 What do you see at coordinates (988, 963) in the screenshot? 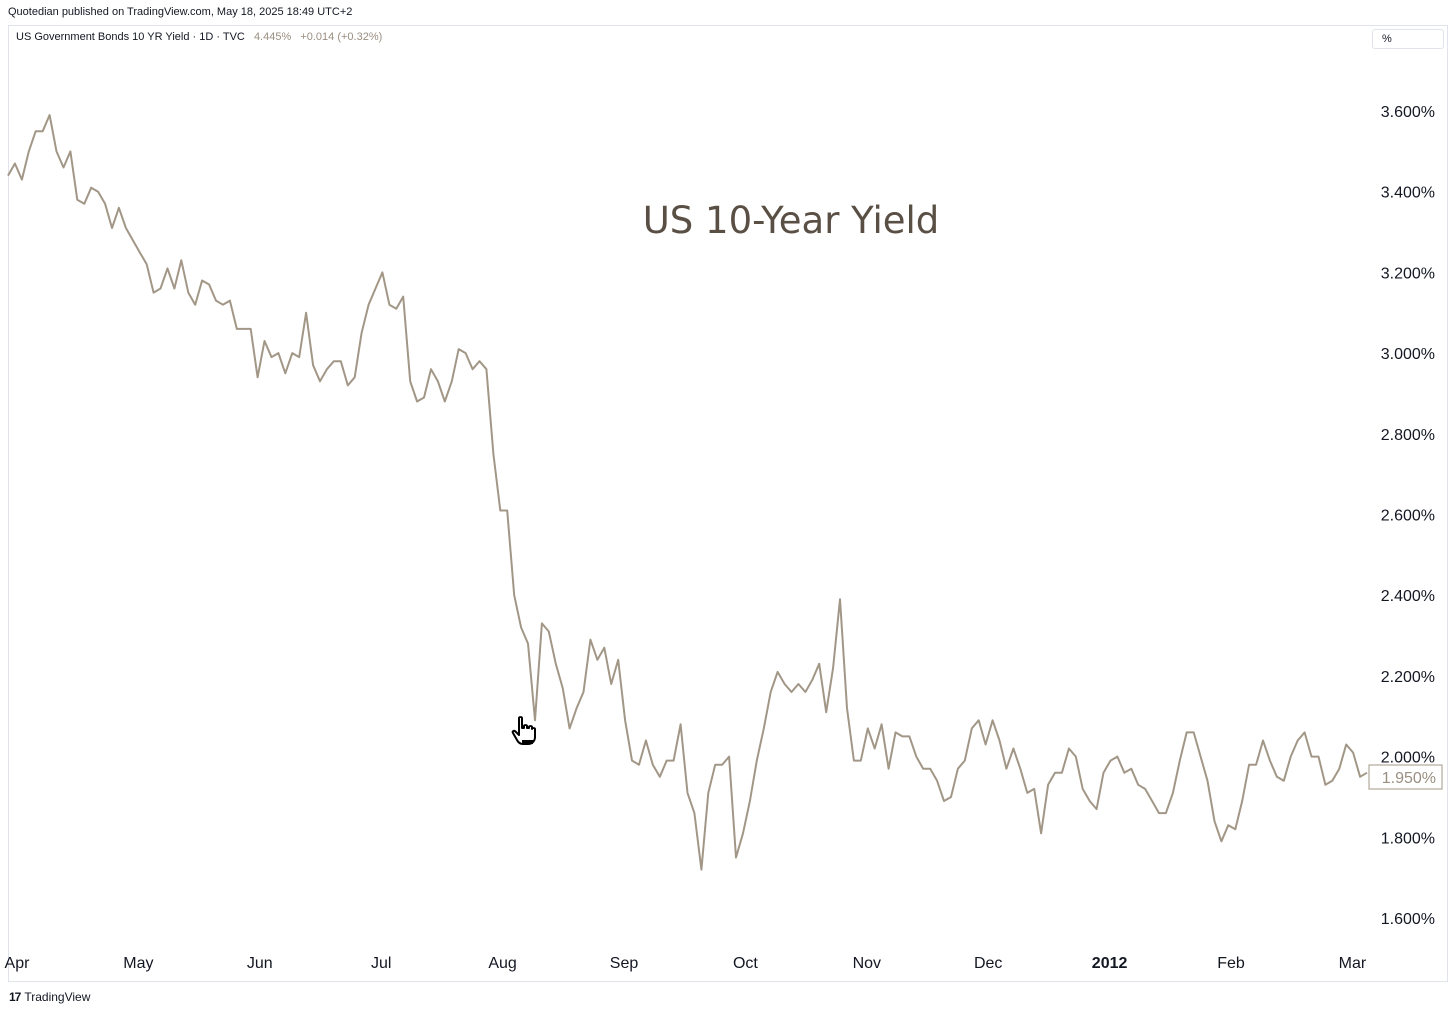
I see `x-tick-label: Dec` at bounding box center [988, 963].